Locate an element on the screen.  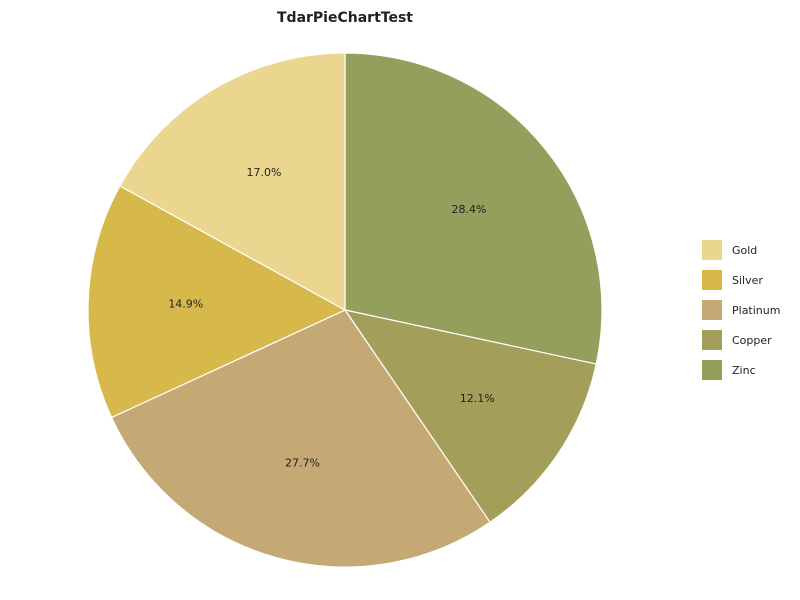
legend-label: Gold is located at coordinates (745, 250).